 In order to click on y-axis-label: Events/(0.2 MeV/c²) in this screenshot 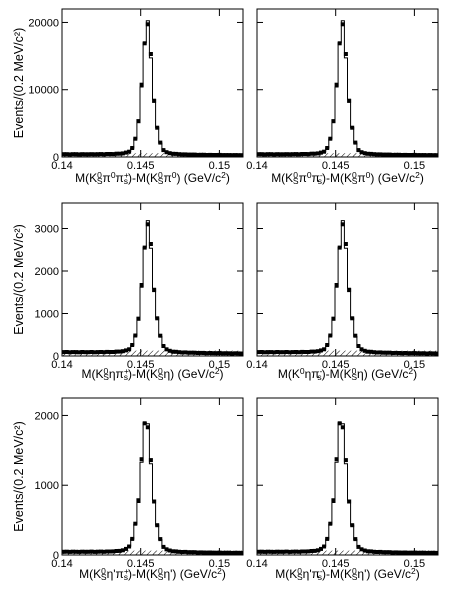, I will do `click(19, 83)`.